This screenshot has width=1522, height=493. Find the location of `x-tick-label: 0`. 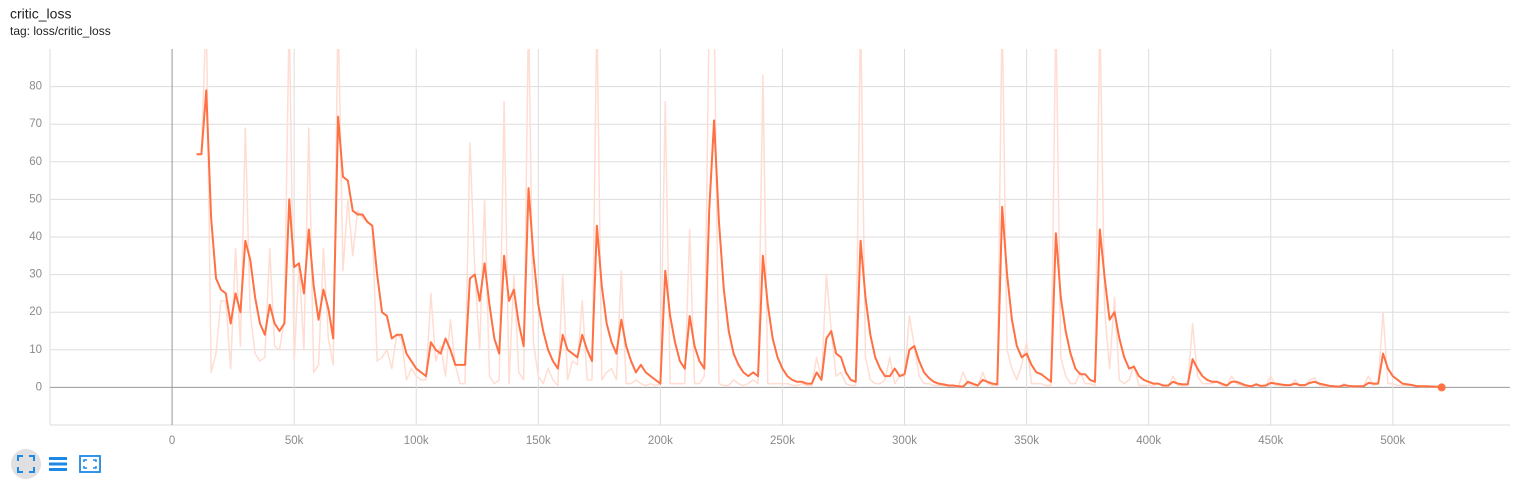

x-tick-label: 0 is located at coordinates (172, 441).